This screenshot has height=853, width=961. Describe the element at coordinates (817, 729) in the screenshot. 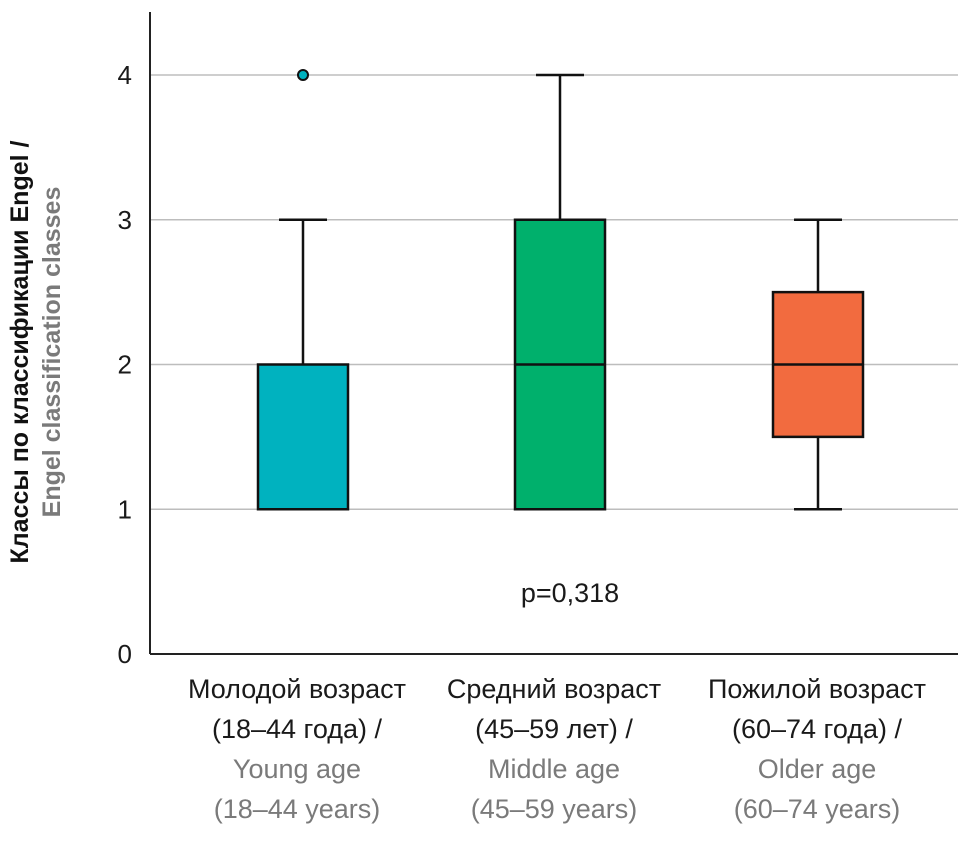

I see `category-label-3-label_ru_2: (60–74 года) /` at that location.